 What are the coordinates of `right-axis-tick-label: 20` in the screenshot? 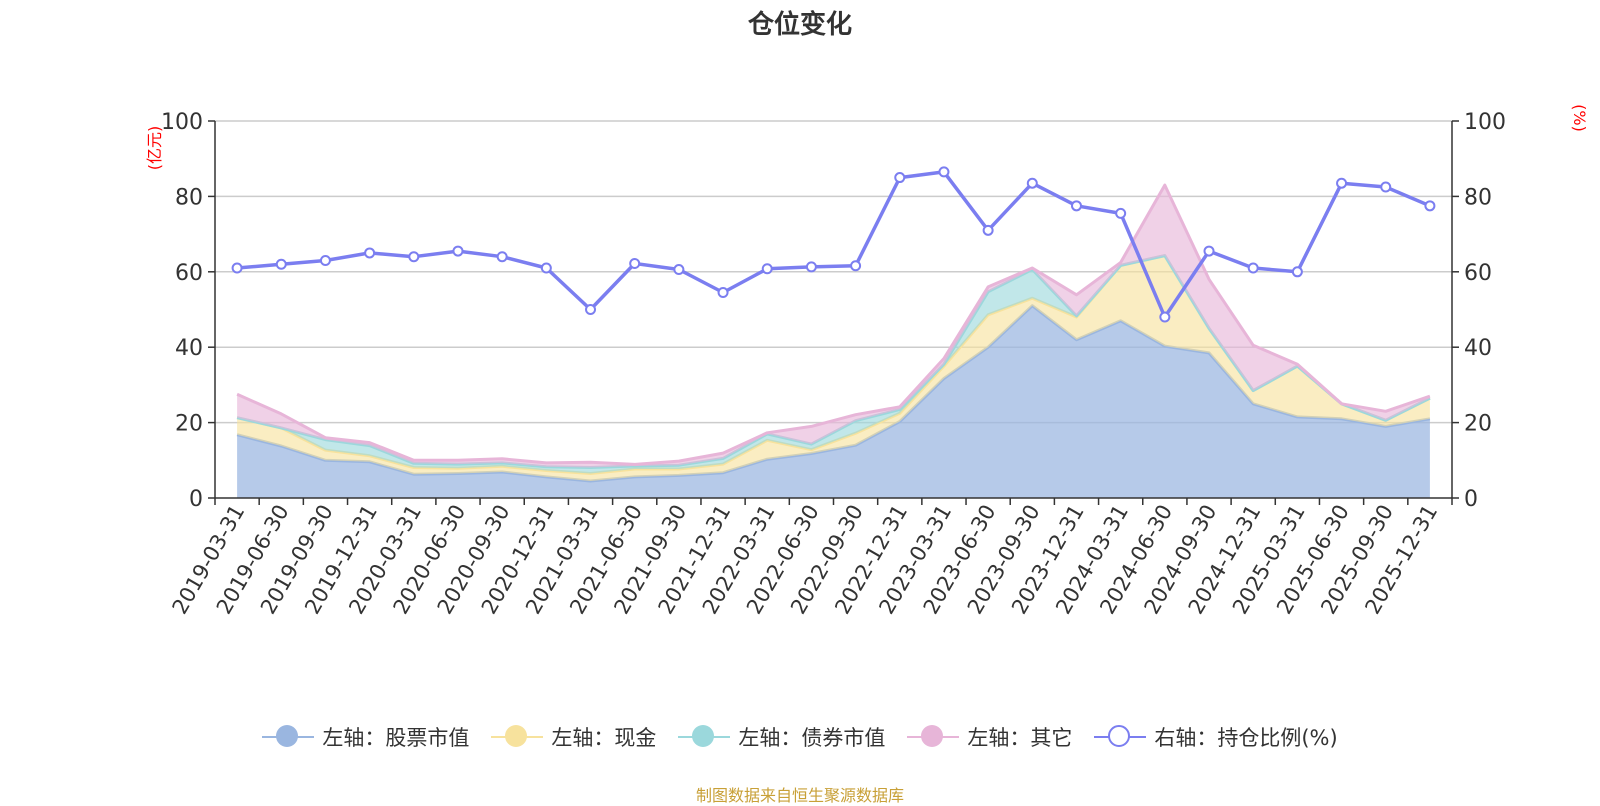 It's located at (1478, 424).